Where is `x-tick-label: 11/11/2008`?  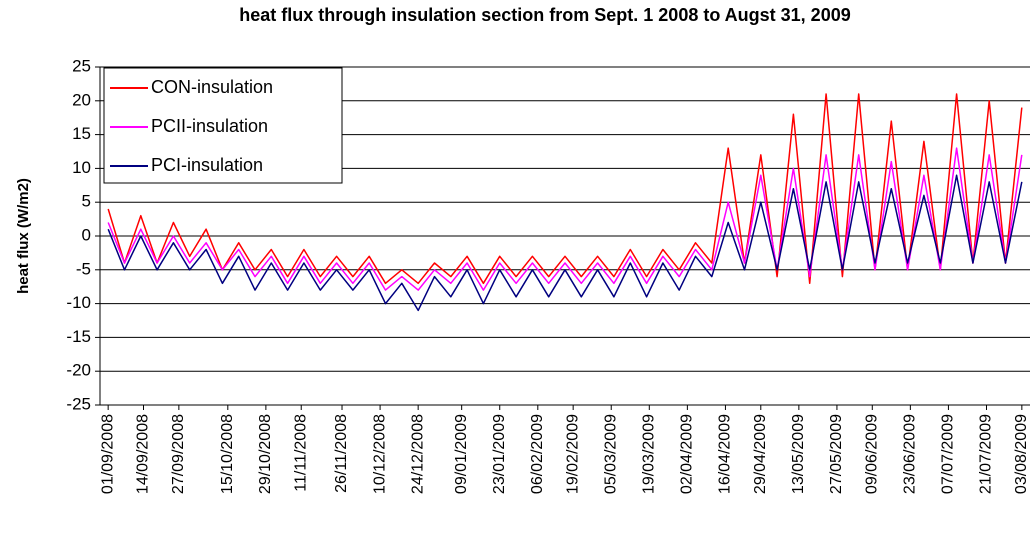
x-tick-label: 11/11/2008 is located at coordinates (300, 453).